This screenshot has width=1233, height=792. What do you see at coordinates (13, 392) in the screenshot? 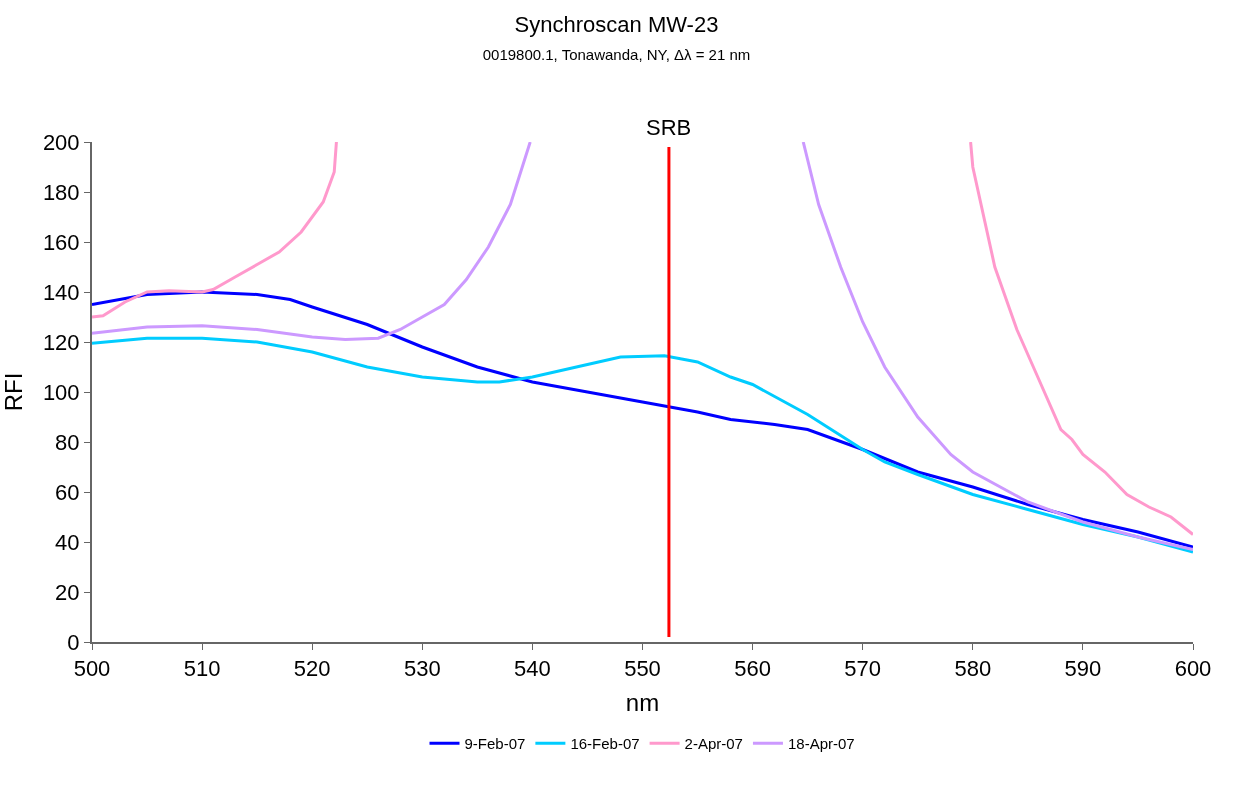
I see `y-axis-title: RFI` at bounding box center [13, 392].